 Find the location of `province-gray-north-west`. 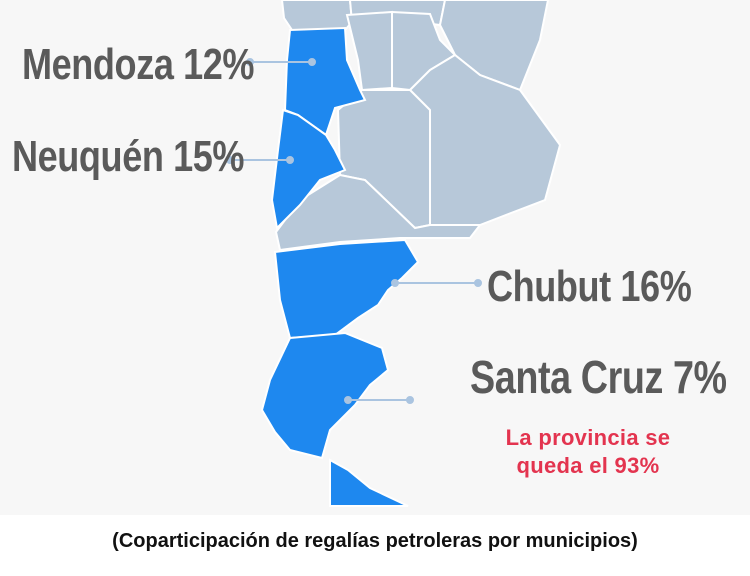

province-gray-north-west is located at coordinates (317, 15).